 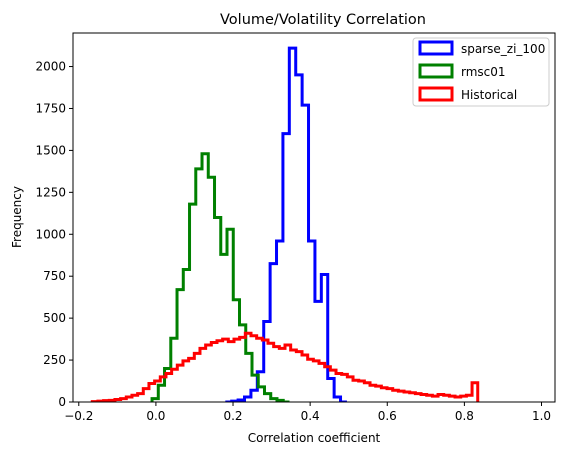 What do you see at coordinates (50, 192) in the screenshot?
I see `y-tick-label: 1250` at bounding box center [50, 192].